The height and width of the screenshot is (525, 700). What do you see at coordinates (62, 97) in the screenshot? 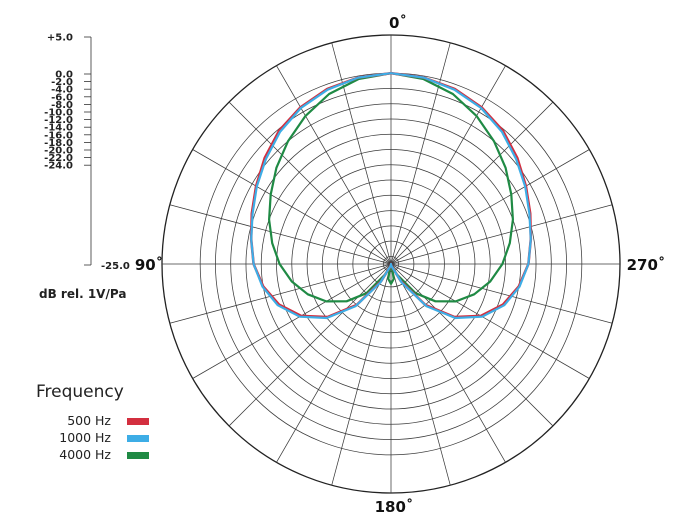
I see `scale-tick-label: -6.0` at bounding box center [62, 97].